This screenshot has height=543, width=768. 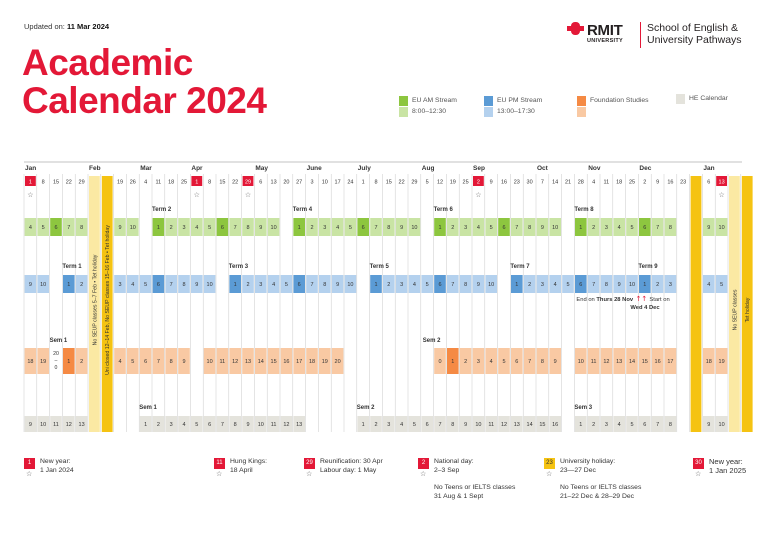 What do you see at coordinates (286, 362) in the screenshot?
I see `fs-cell-label: 16` at bounding box center [286, 362].